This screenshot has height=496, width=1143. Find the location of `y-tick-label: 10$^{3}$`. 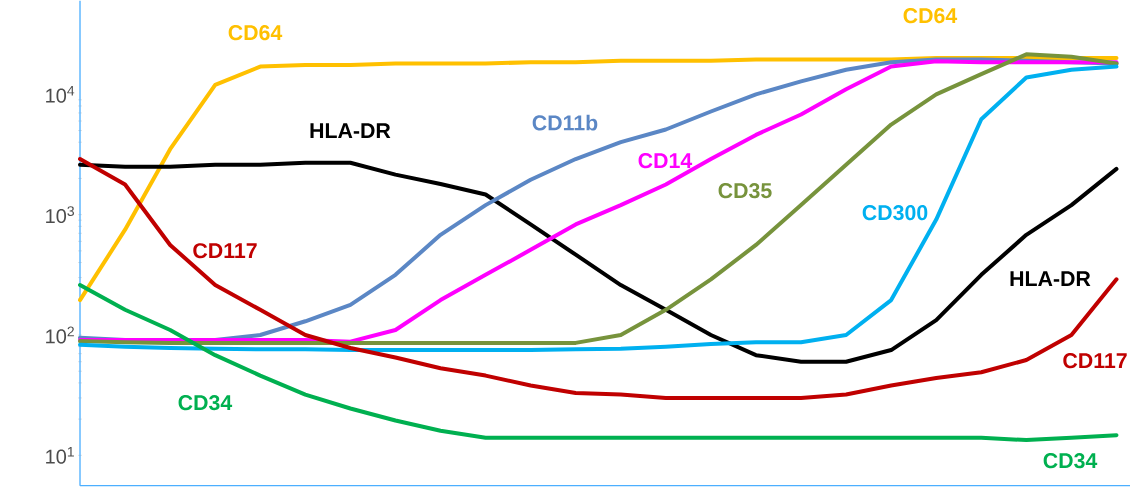

y-tick-label: 10$^{3}$ is located at coordinates (60, 215).